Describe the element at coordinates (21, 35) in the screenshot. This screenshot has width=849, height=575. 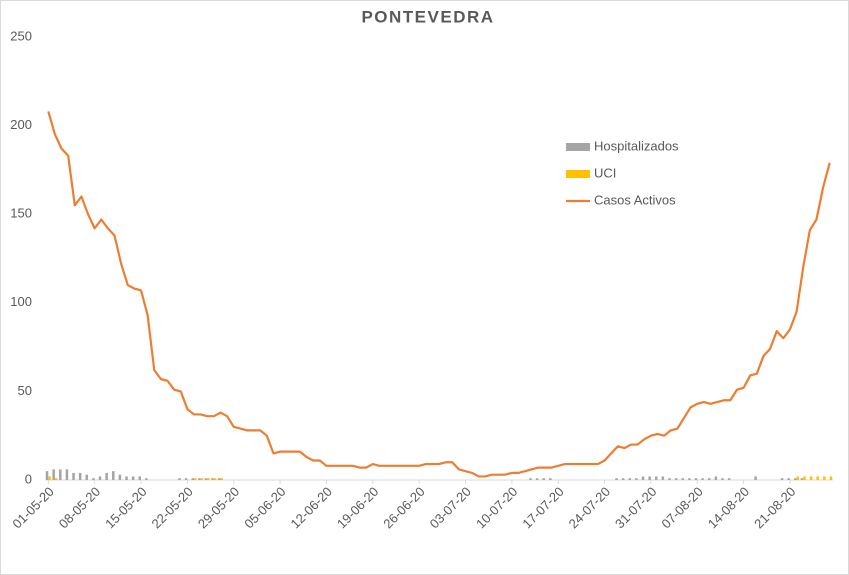
I see `y-tick-label: 250` at that location.